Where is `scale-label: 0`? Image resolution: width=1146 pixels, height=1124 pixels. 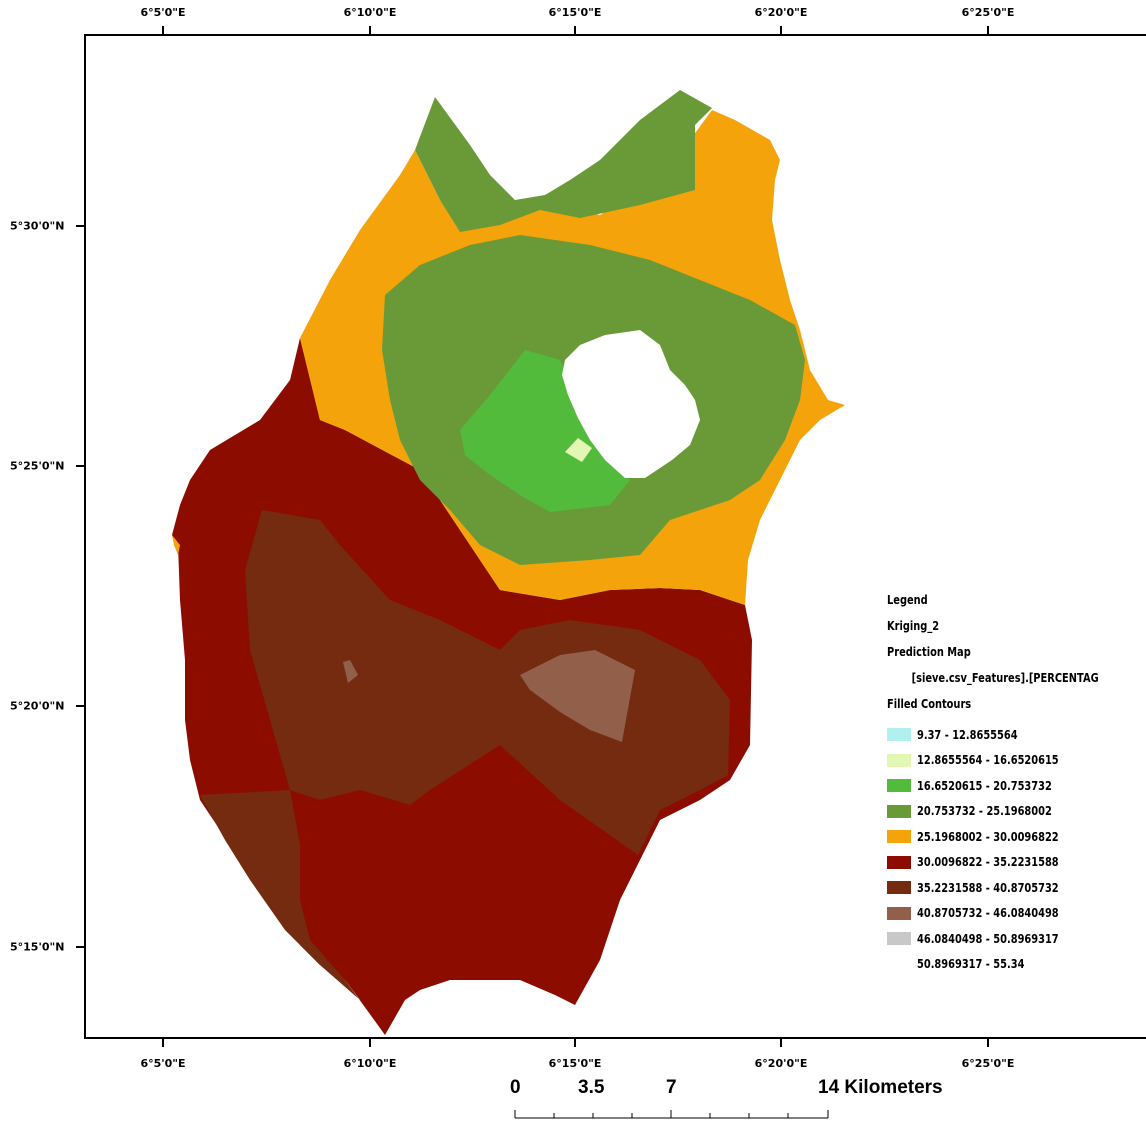
scale-label: 0 is located at coordinates (515, 1087).